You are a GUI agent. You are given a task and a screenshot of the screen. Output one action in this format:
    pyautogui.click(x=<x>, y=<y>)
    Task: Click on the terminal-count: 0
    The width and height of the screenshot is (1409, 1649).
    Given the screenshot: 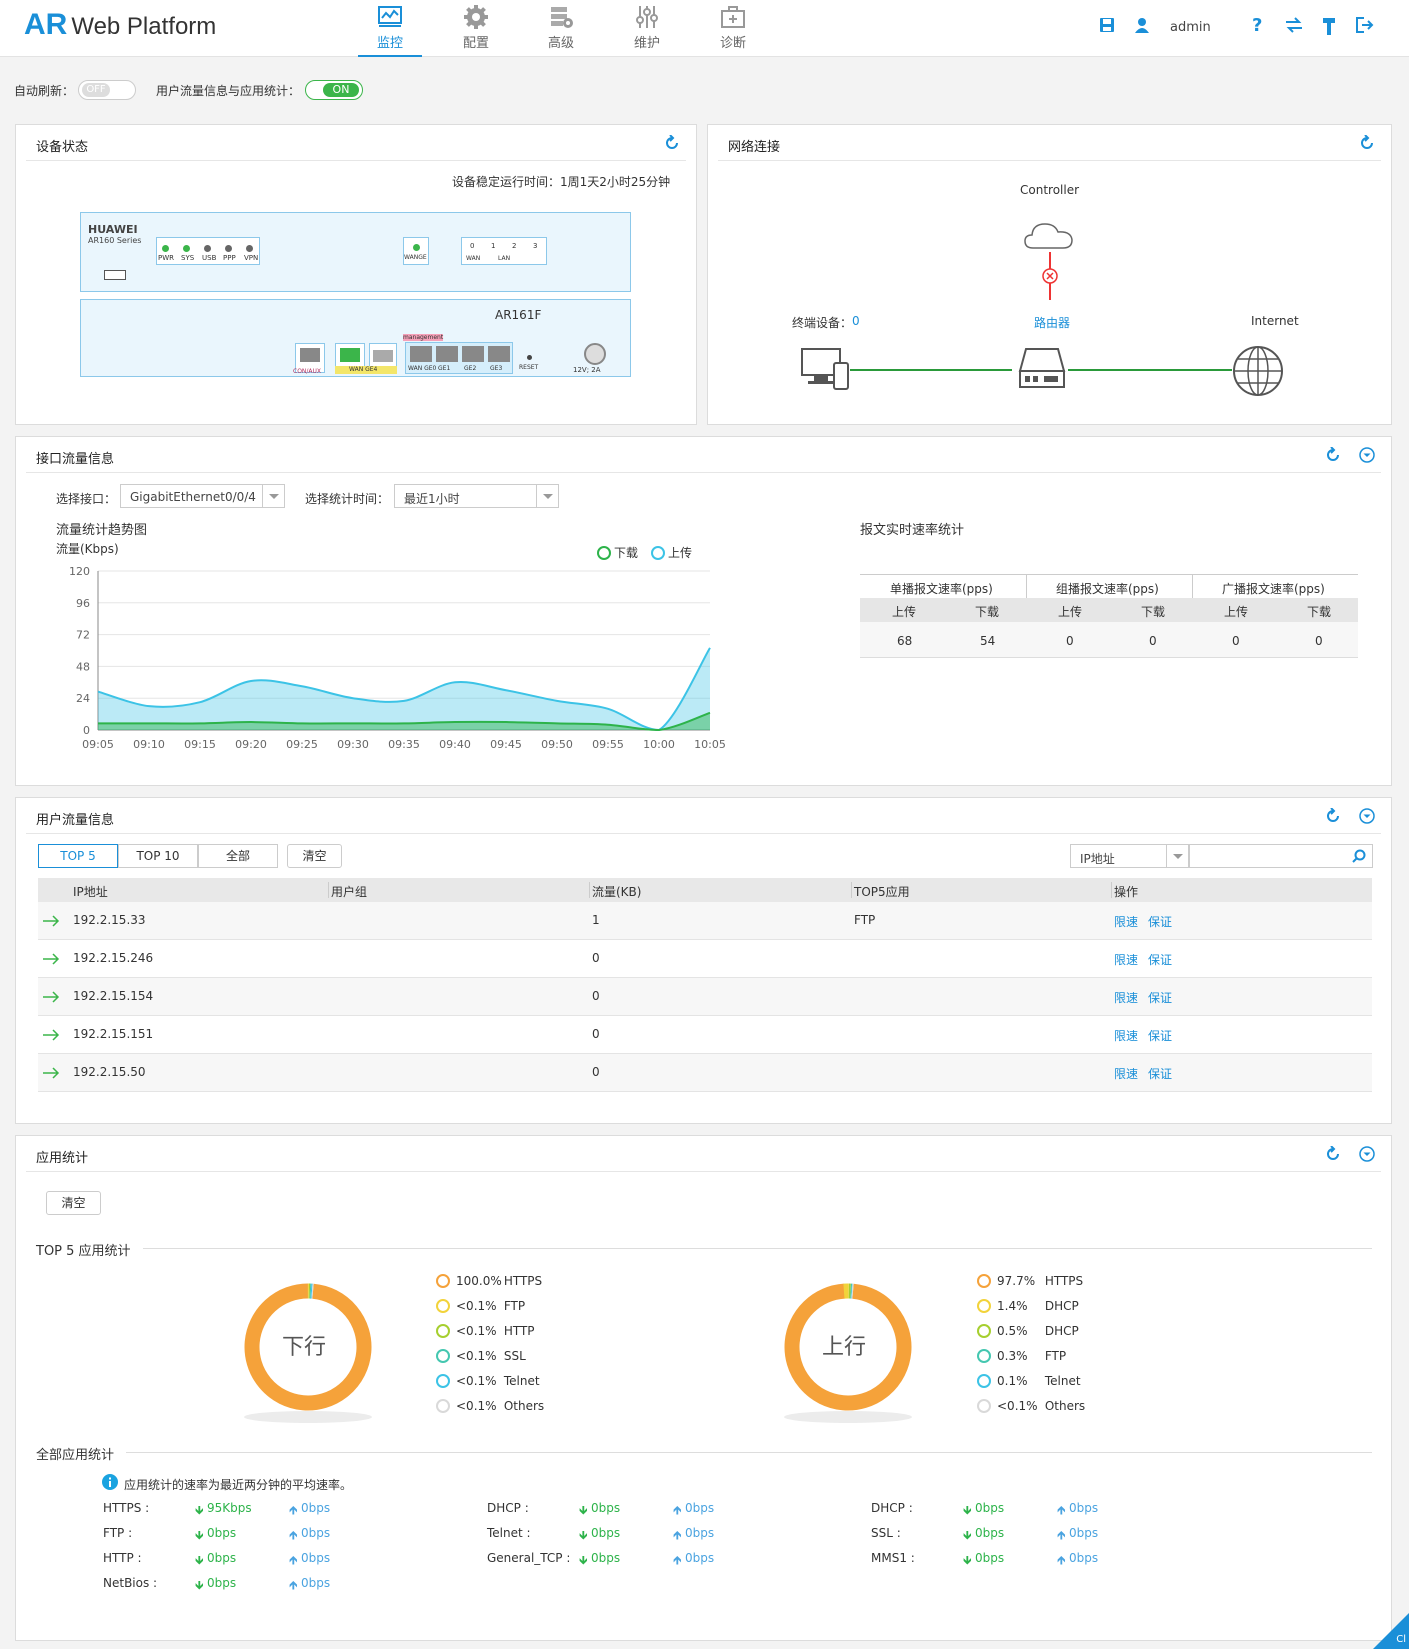 What is the action you would take?
    pyautogui.click(x=856, y=321)
    